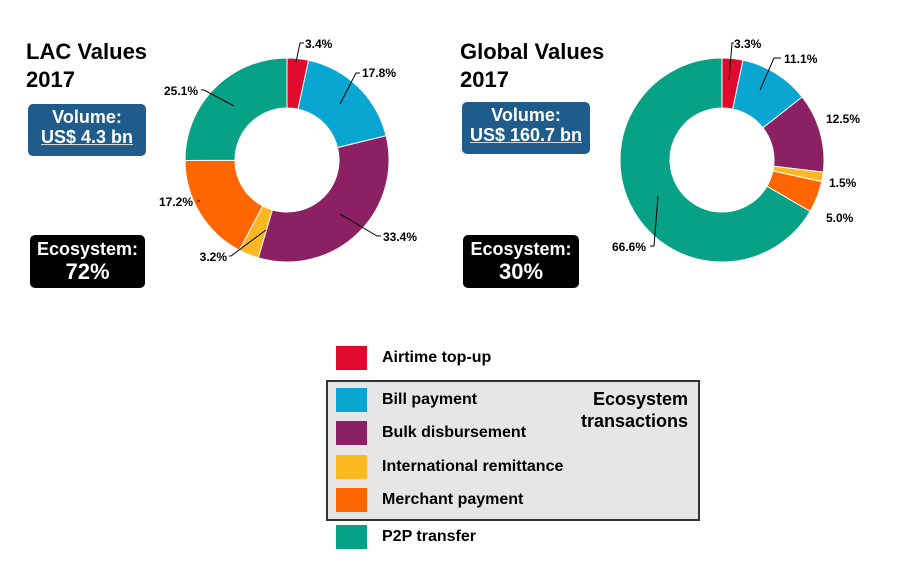  I want to click on lac-title-line2: 2017, so click(50, 79).